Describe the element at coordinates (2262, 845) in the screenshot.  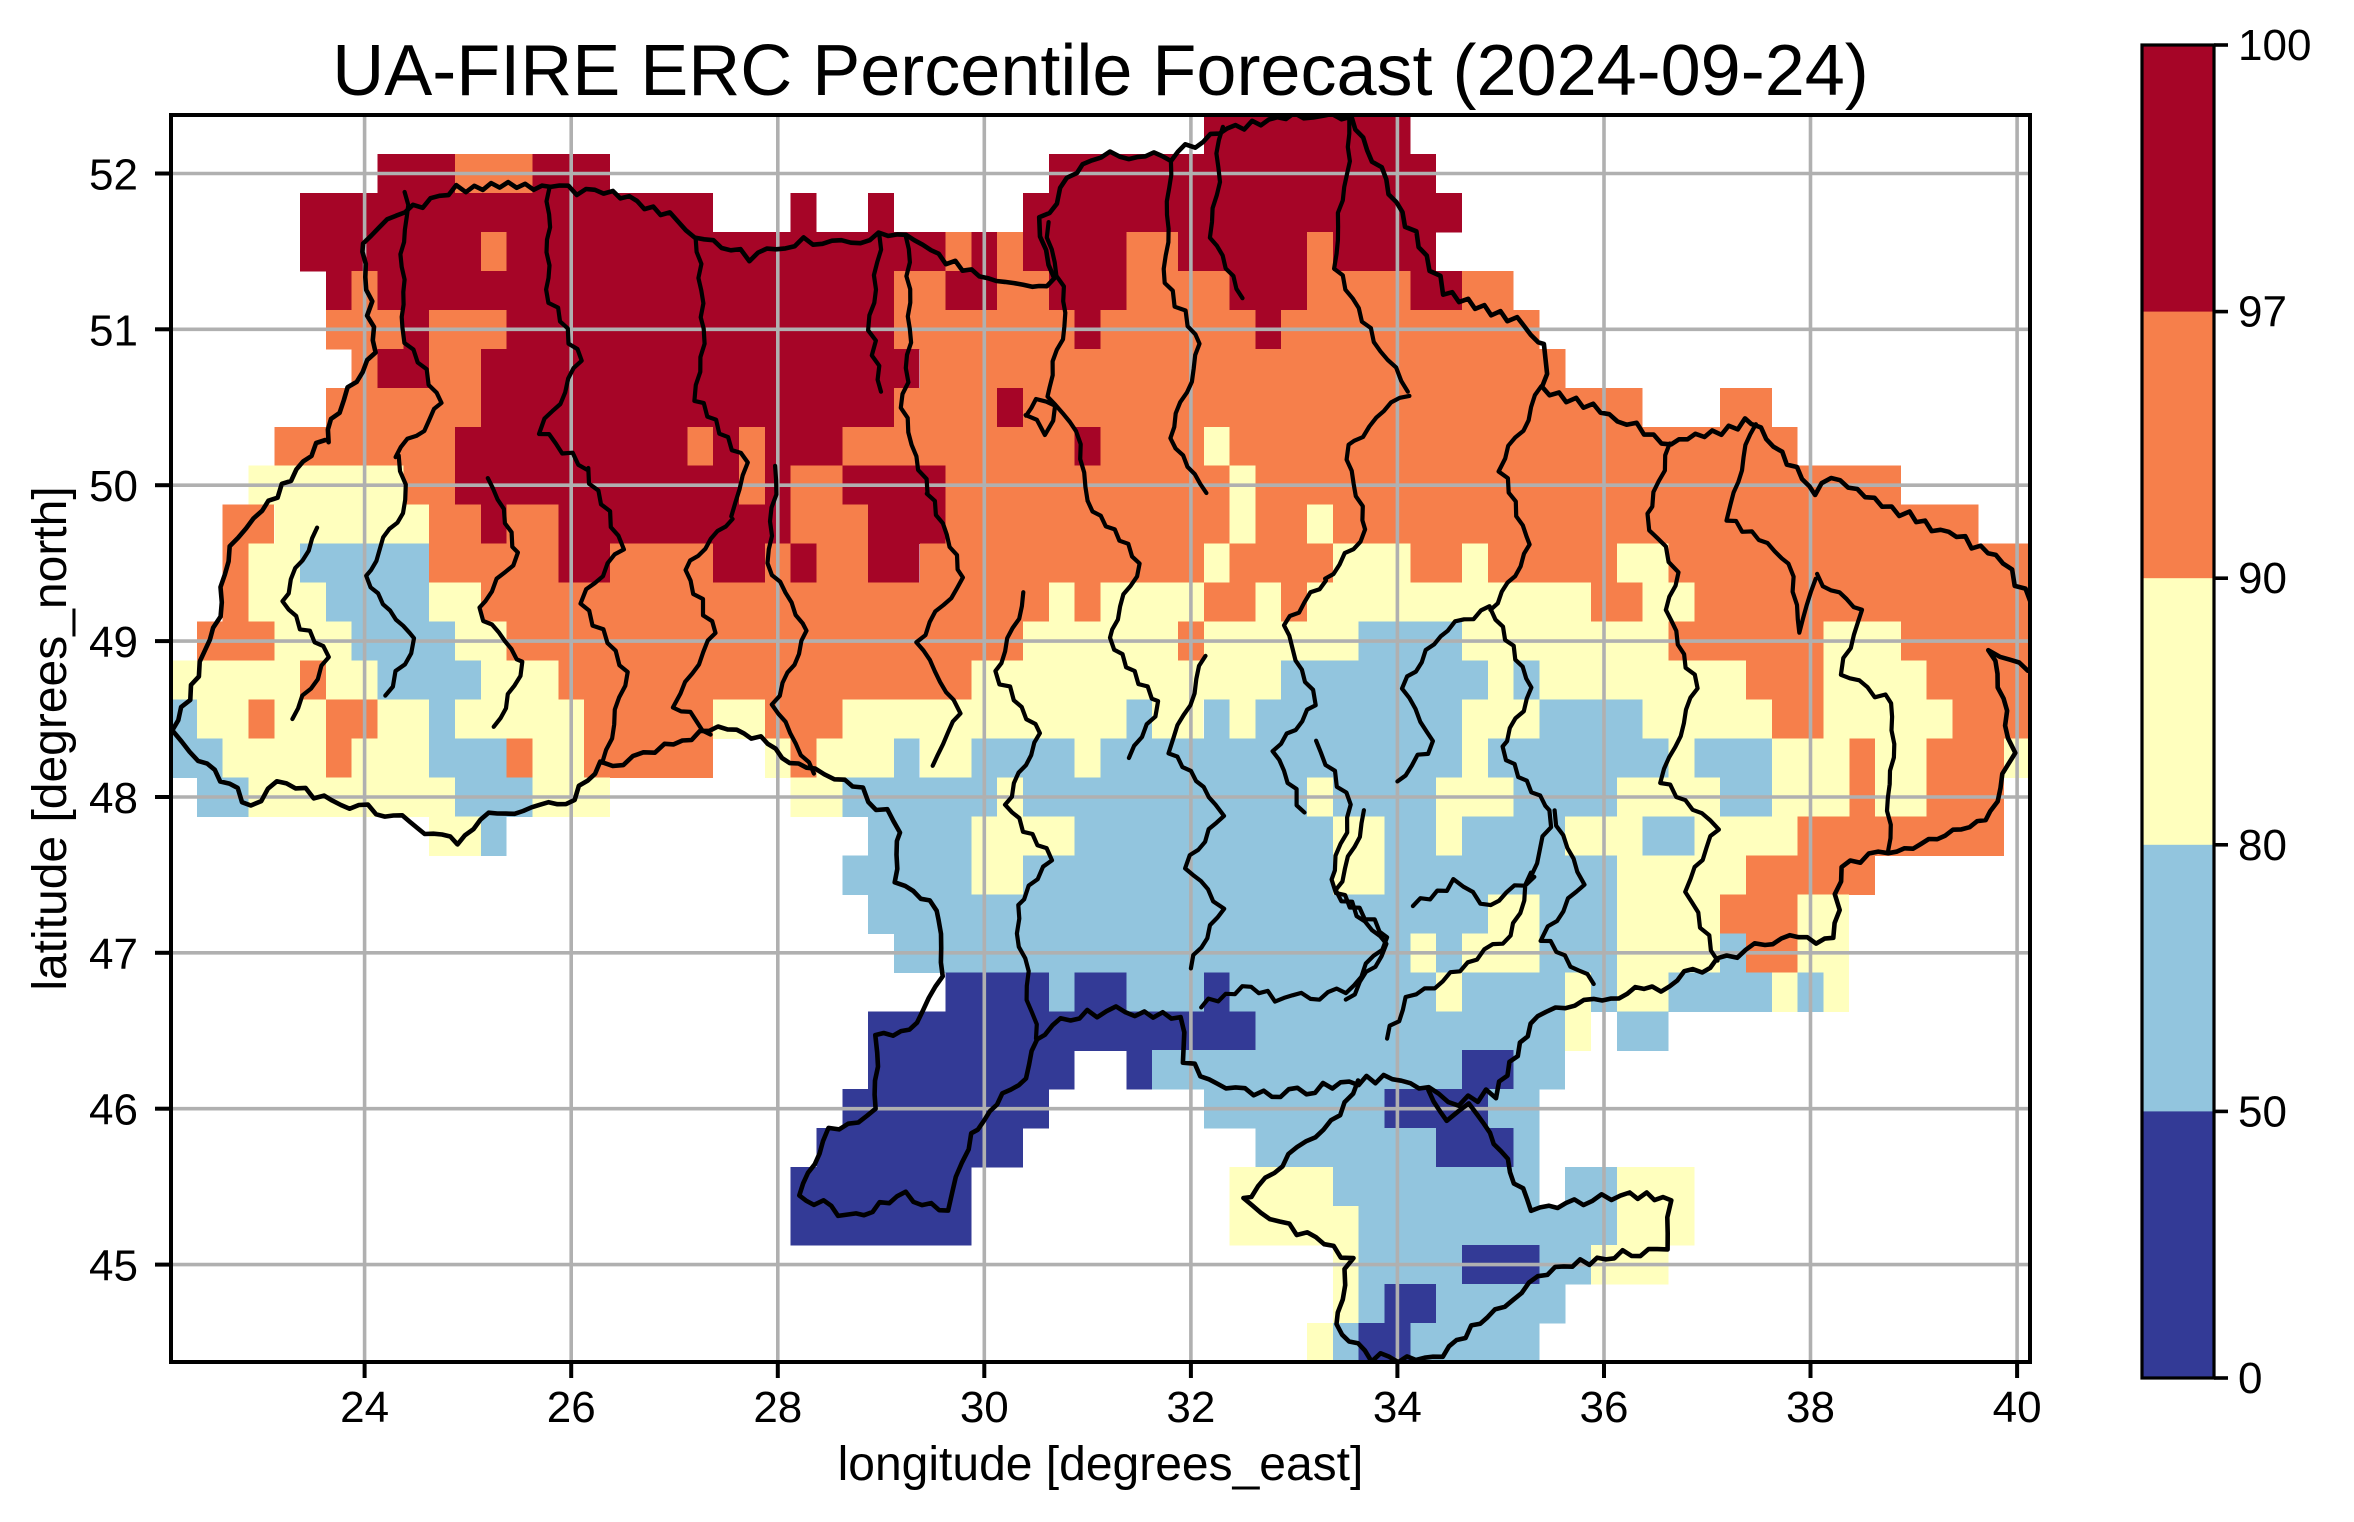
I see `svg-text: 80` at that location.